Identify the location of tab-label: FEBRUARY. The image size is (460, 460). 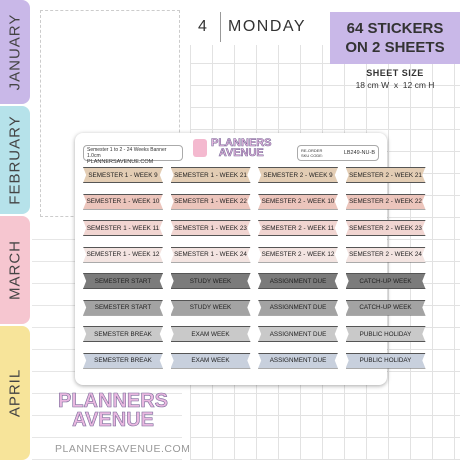
(15, 160).